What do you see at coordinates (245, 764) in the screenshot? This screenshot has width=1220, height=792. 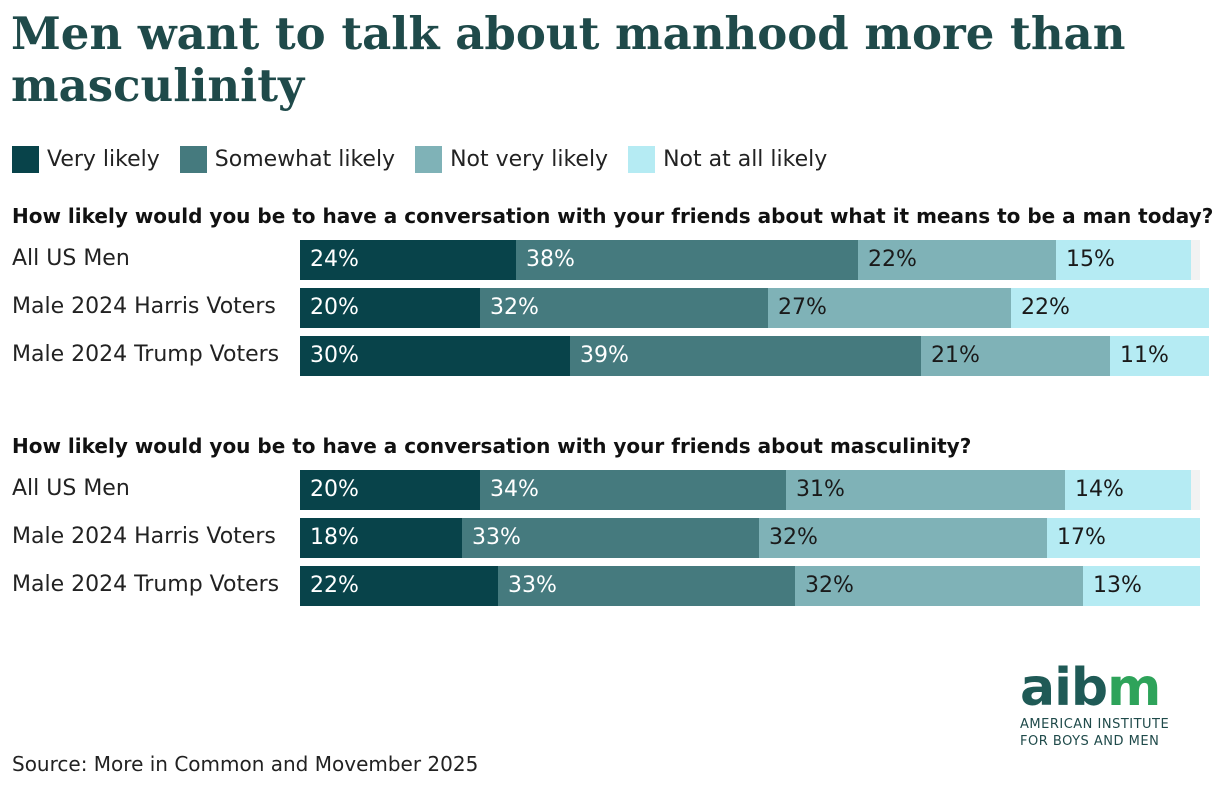 I see `source-note: Source: More in Common and Movember 2025` at bounding box center [245, 764].